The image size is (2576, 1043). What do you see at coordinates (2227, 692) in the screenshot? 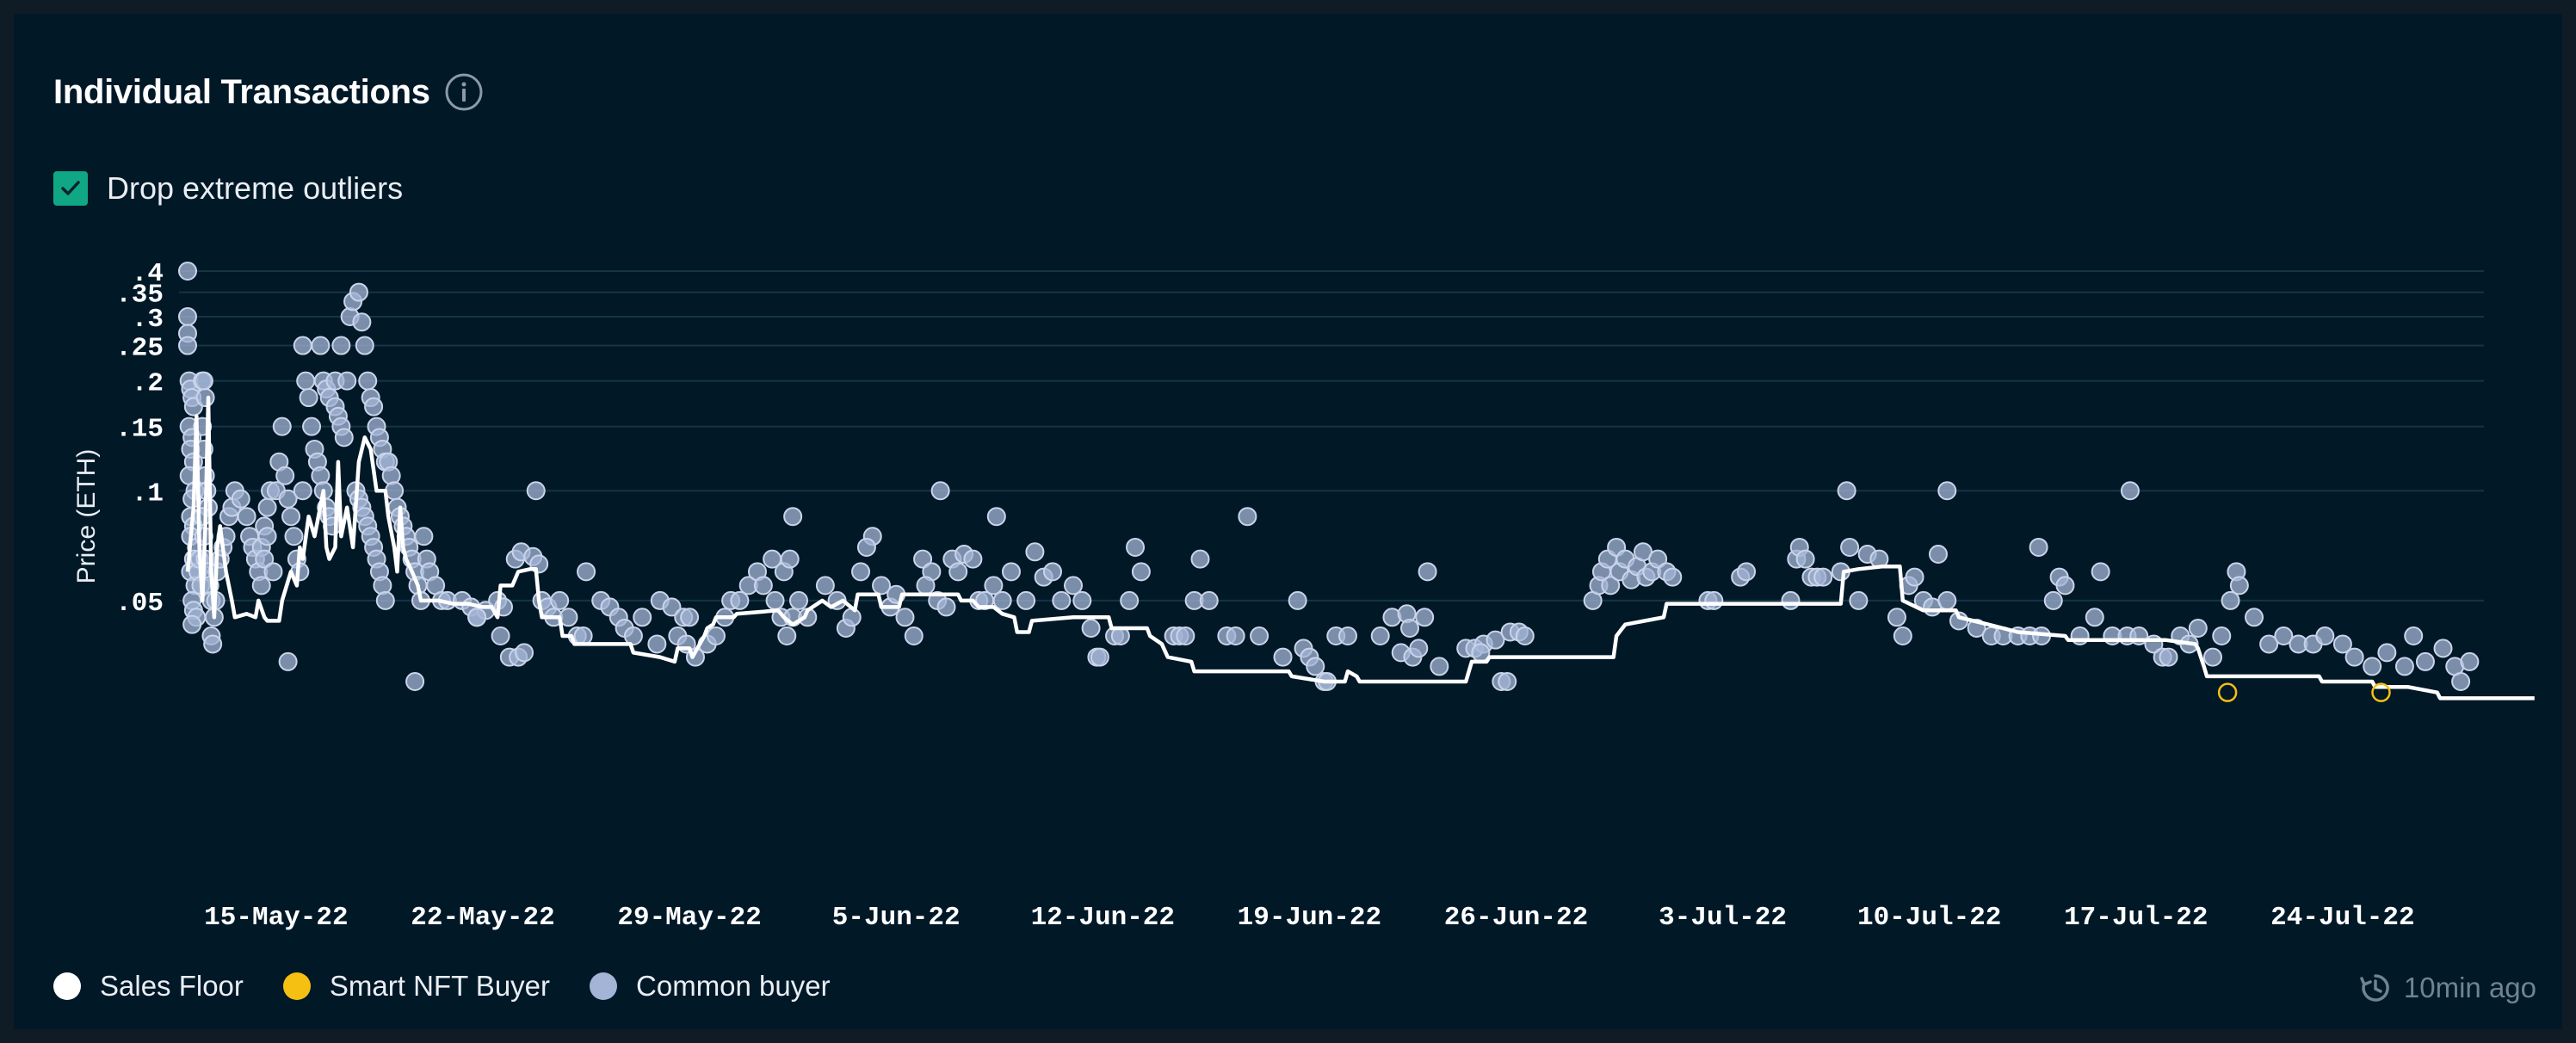
I see `smart-buyer-point` at bounding box center [2227, 692].